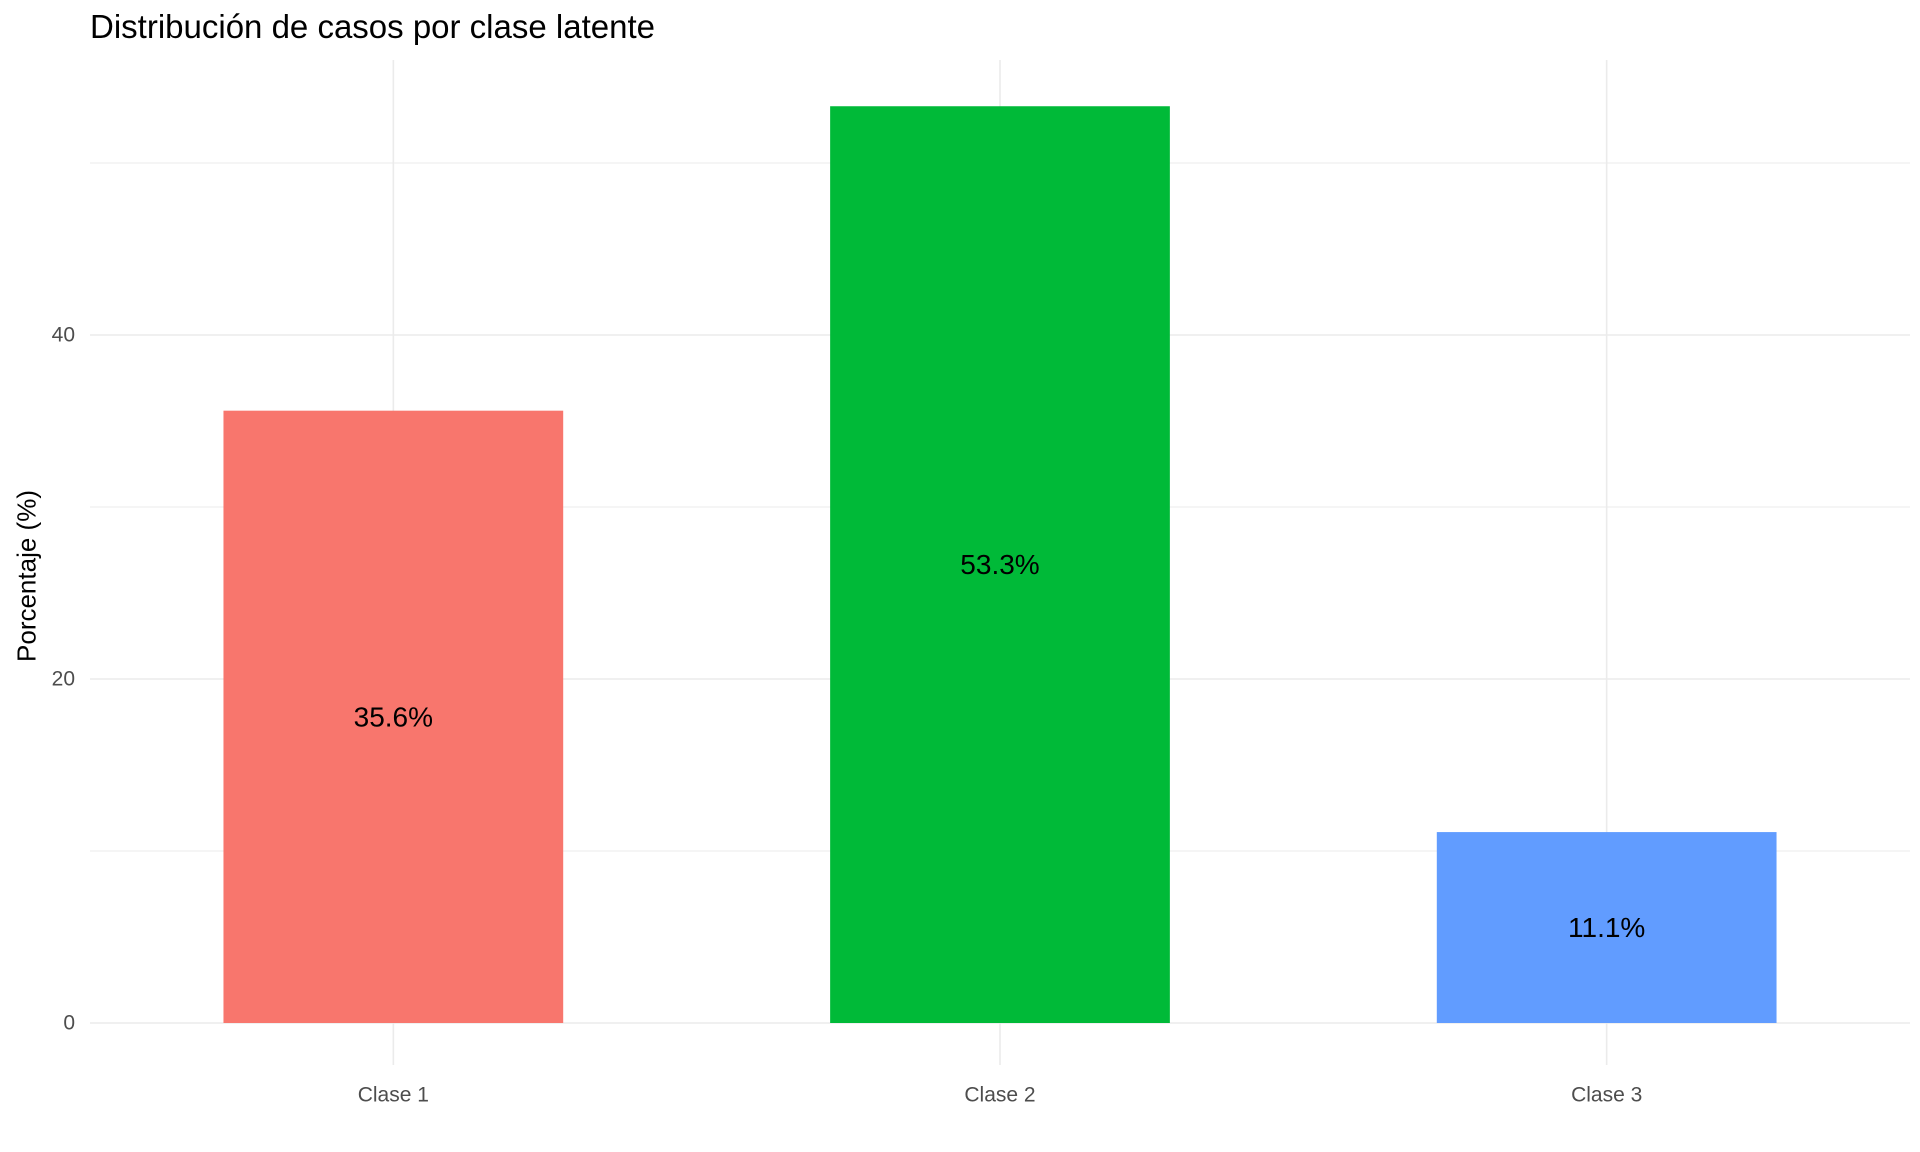 The image size is (1920, 1152). I want to click on y-tick-label: 0, so click(69, 1023).